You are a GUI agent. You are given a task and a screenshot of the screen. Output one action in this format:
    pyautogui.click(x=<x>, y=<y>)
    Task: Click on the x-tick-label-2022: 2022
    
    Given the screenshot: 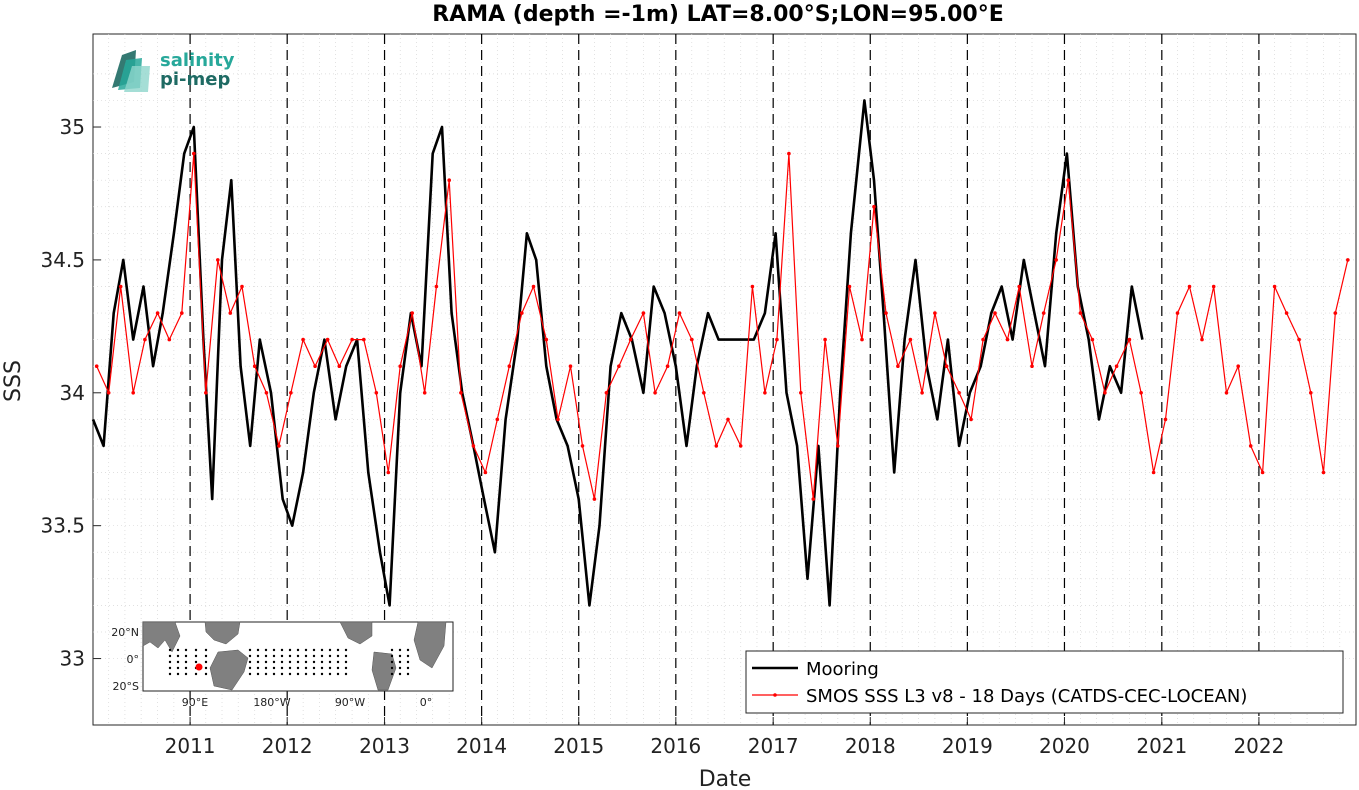 What is the action you would take?
    pyautogui.click(x=1258, y=746)
    